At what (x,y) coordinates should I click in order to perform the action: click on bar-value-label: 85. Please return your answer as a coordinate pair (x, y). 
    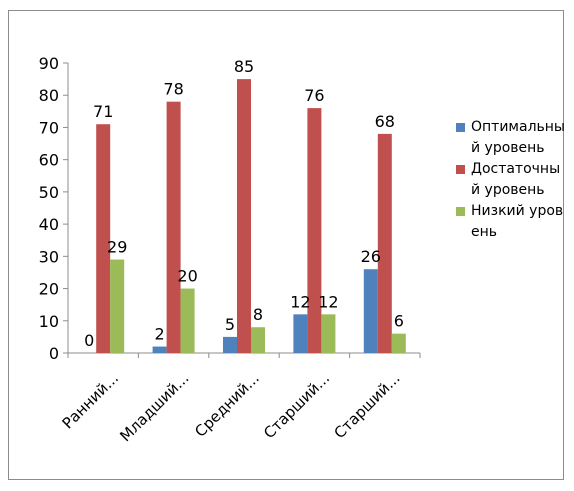
    Looking at the image, I should click on (244, 66).